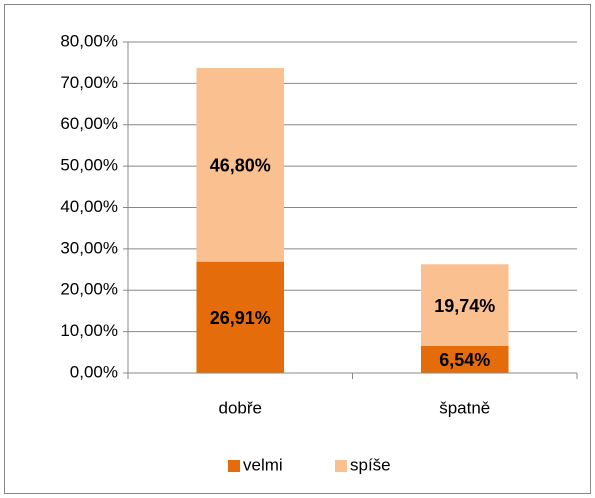  What do you see at coordinates (89, 247) in the screenshot?
I see `y-tick-label: 30,00%` at bounding box center [89, 247].